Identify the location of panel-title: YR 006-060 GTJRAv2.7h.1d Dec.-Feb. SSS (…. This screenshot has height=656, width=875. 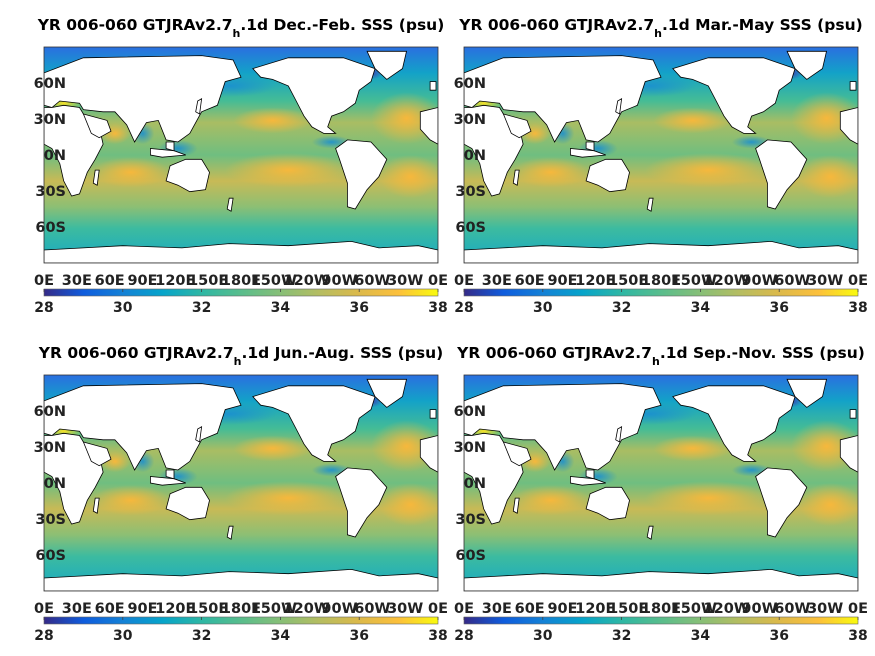
(241, 28).